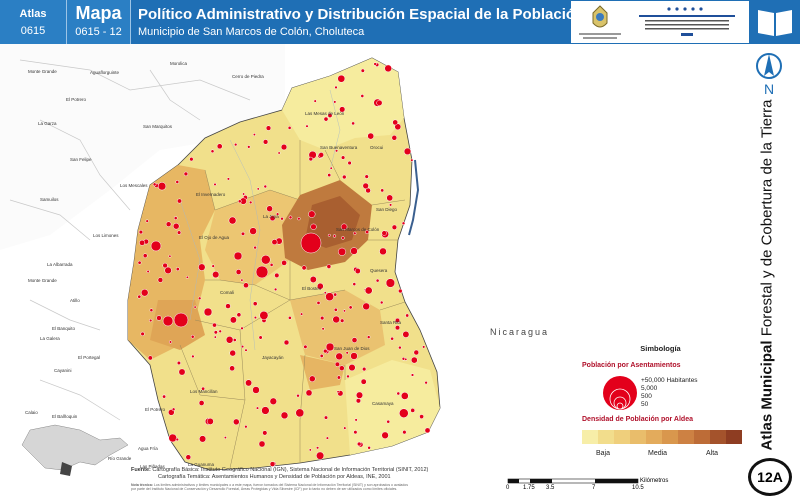 This screenshot has height=500, width=800. I want to click on place-label: El Balñoquin, so click(65, 416).